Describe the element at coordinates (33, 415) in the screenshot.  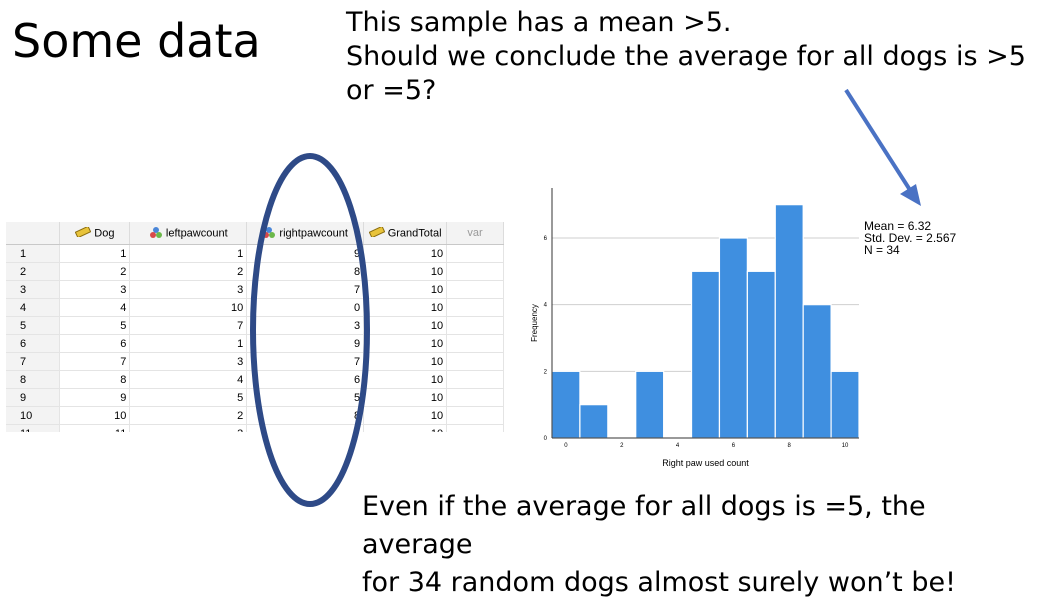
I see `row-number: 10` at that location.